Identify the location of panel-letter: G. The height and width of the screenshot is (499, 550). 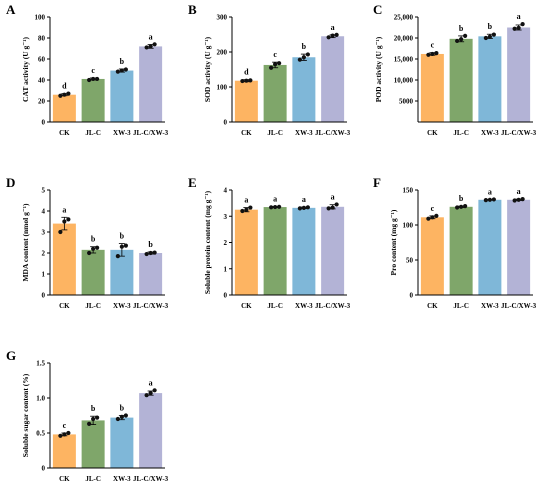
(11, 355).